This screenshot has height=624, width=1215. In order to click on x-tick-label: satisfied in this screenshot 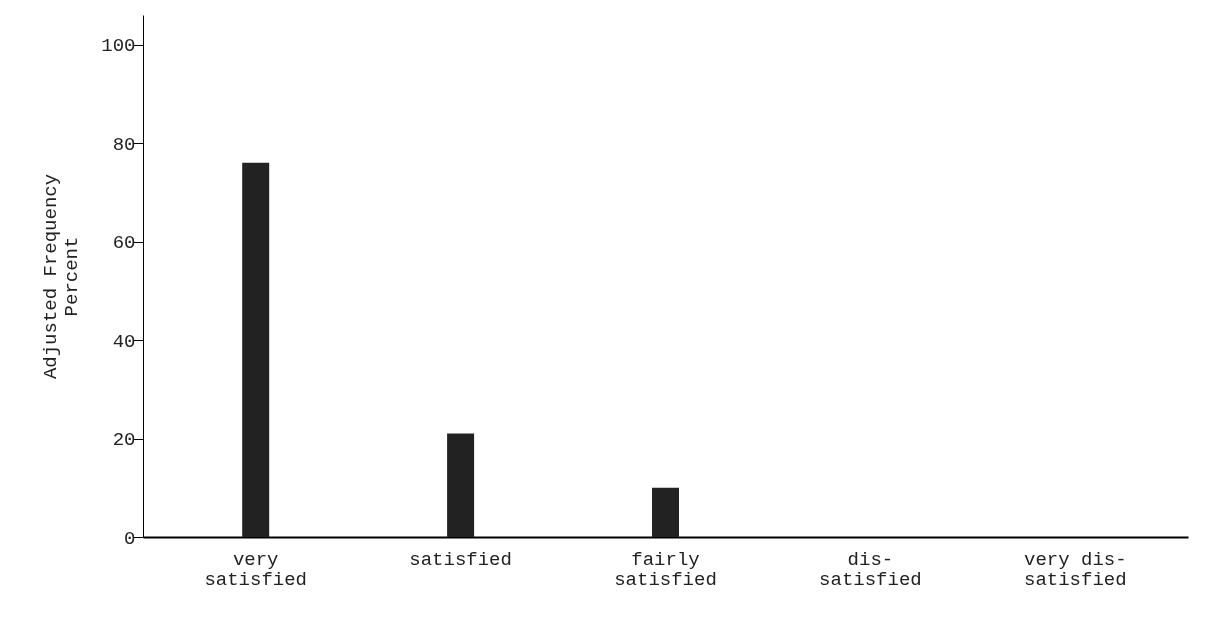, I will do `click(460, 559)`.